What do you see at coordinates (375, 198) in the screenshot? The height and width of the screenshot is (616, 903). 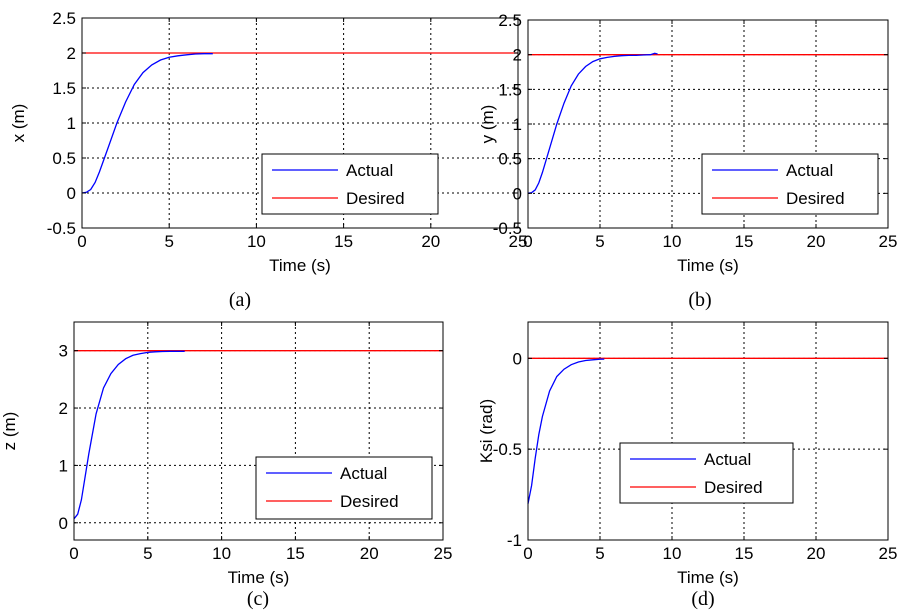 I see `chart-a-legend-label-desired: Desired` at bounding box center [375, 198].